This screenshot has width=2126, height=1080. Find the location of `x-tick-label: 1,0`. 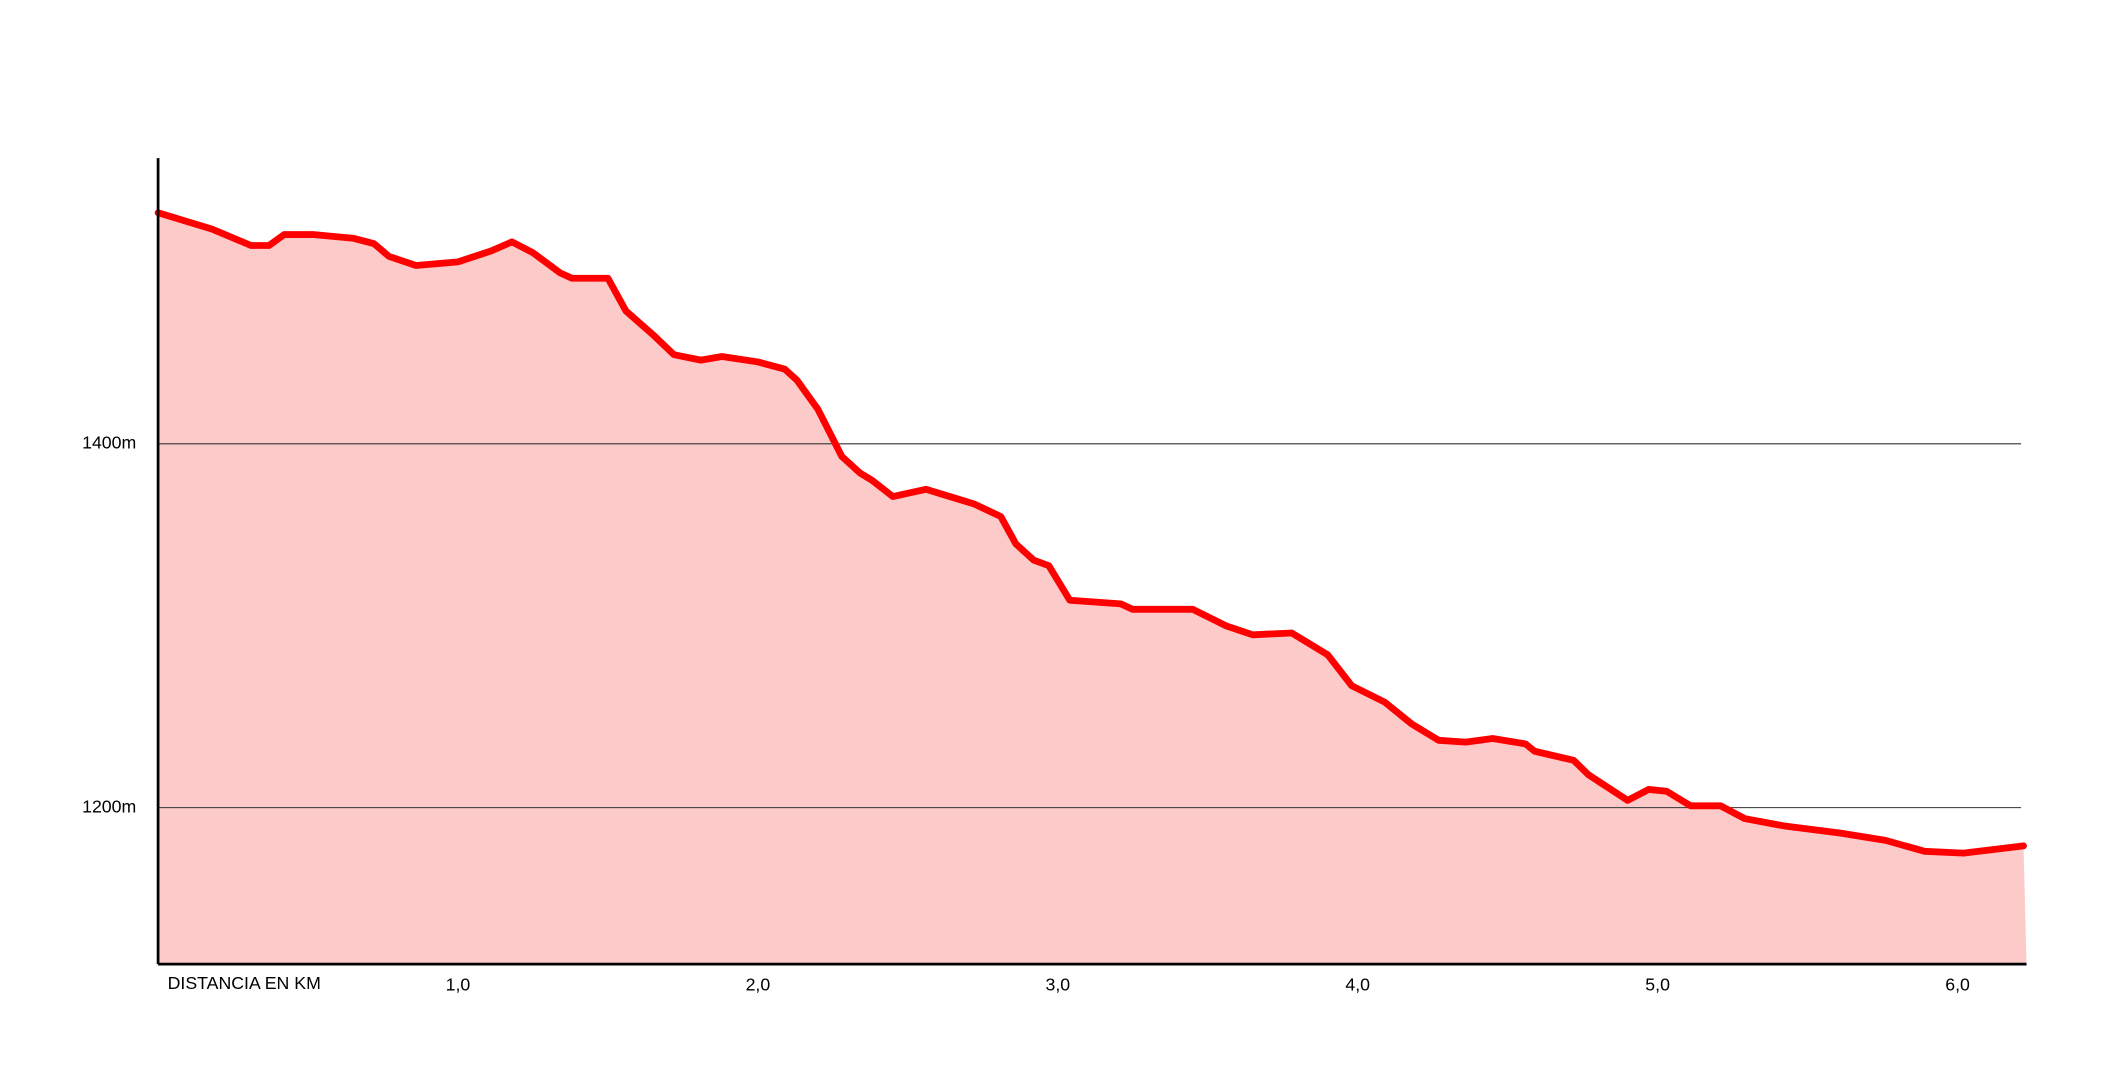

x-tick-label: 1,0 is located at coordinates (458, 985).